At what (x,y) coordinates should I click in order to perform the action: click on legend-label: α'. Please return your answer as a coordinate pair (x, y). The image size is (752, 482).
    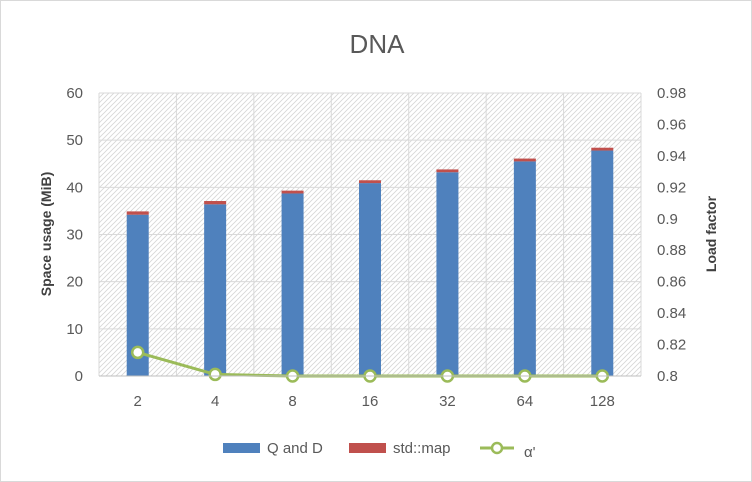
    Looking at the image, I should click on (530, 452).